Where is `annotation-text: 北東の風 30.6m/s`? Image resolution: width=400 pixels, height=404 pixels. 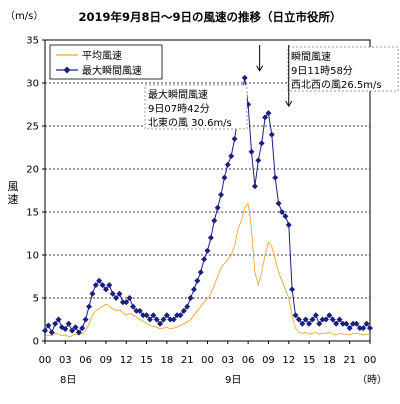
annotation-text: 北東の風 30.6m/s is located at coordinates (190, 122).